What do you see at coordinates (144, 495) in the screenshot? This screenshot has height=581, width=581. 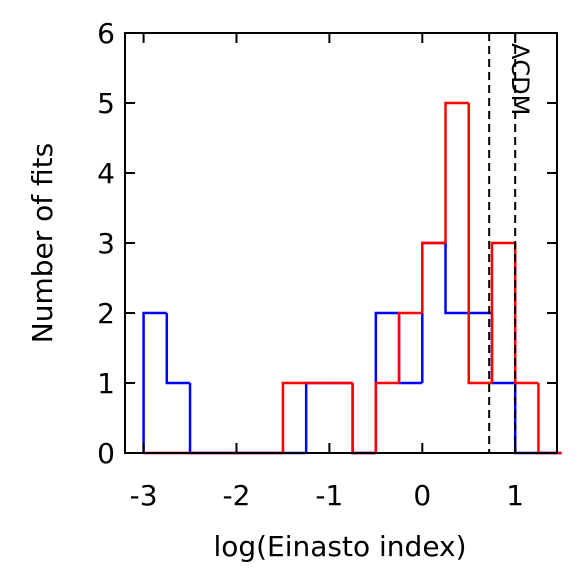 I see `x-tick-label: -3` at bounding box center [144, 495].